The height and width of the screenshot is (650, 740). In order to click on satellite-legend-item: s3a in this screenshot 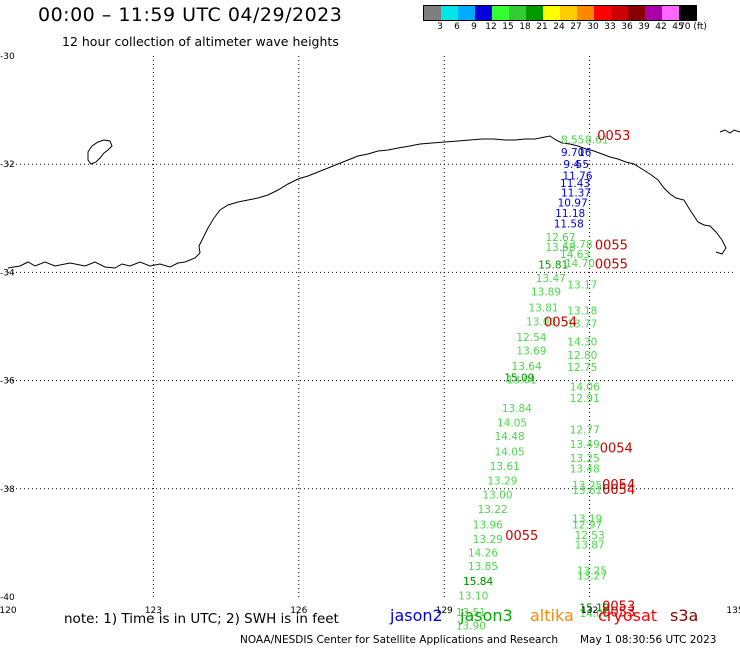, I will do `click(684, 615)`.